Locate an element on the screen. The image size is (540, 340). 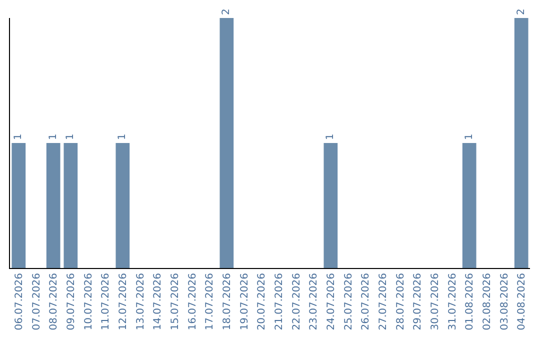
x-tick-label: 23.07.2026 is located at coordinates (314, 301).